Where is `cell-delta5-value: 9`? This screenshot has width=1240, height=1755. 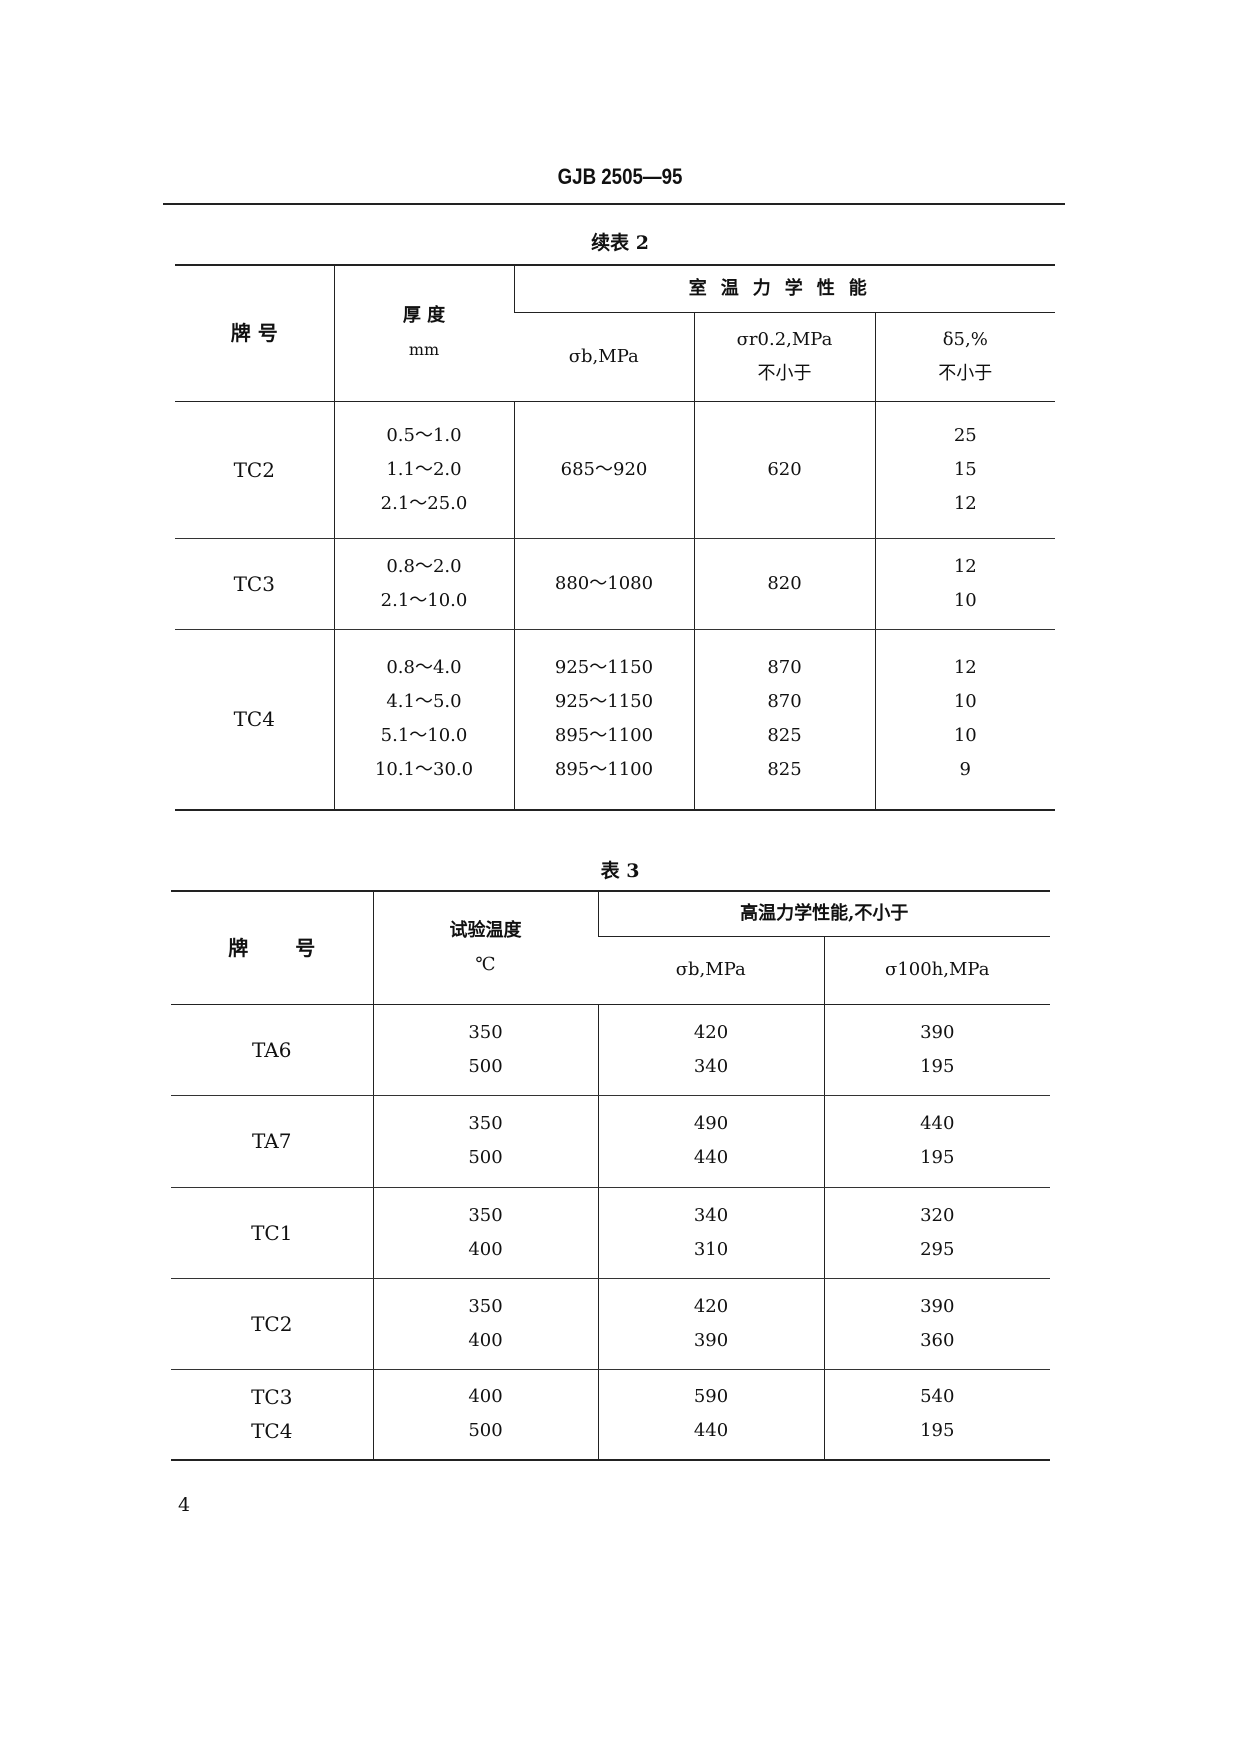 cell-delta5-value: 9 is located at coordinates (965, 770).